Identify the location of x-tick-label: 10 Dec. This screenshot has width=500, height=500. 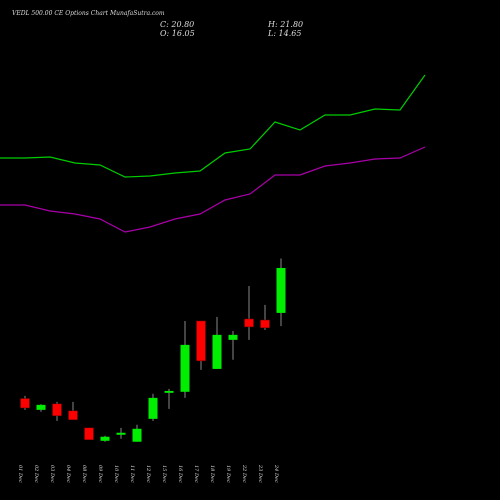
(116, 474).